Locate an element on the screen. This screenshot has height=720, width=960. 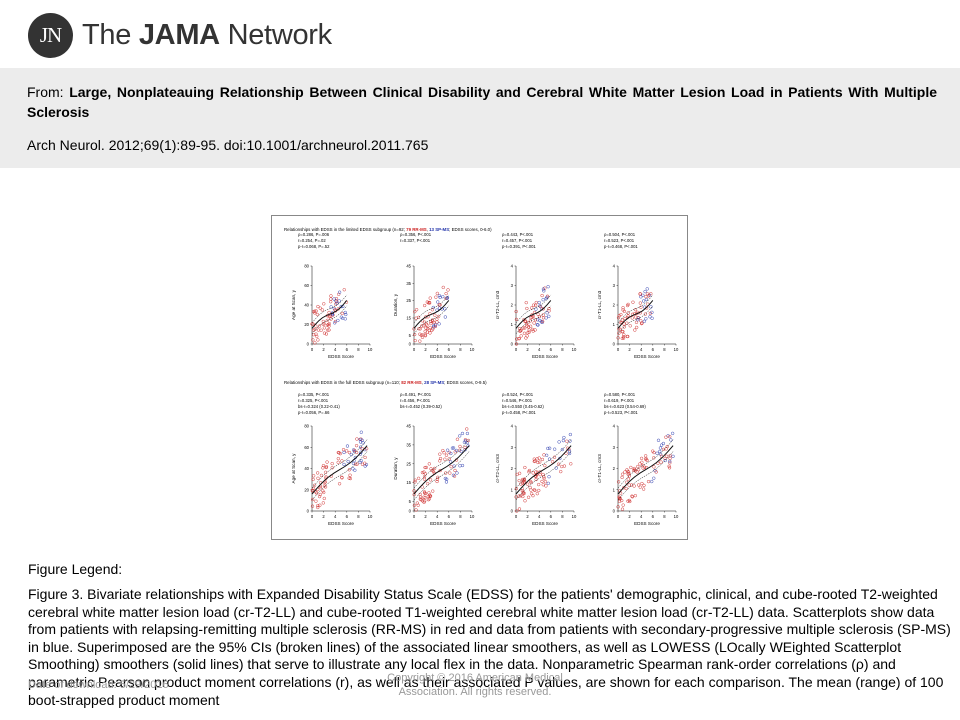
row1-header-suffix: ; EDSS scores, 0-6.0) is located at coordinates (470, 229).